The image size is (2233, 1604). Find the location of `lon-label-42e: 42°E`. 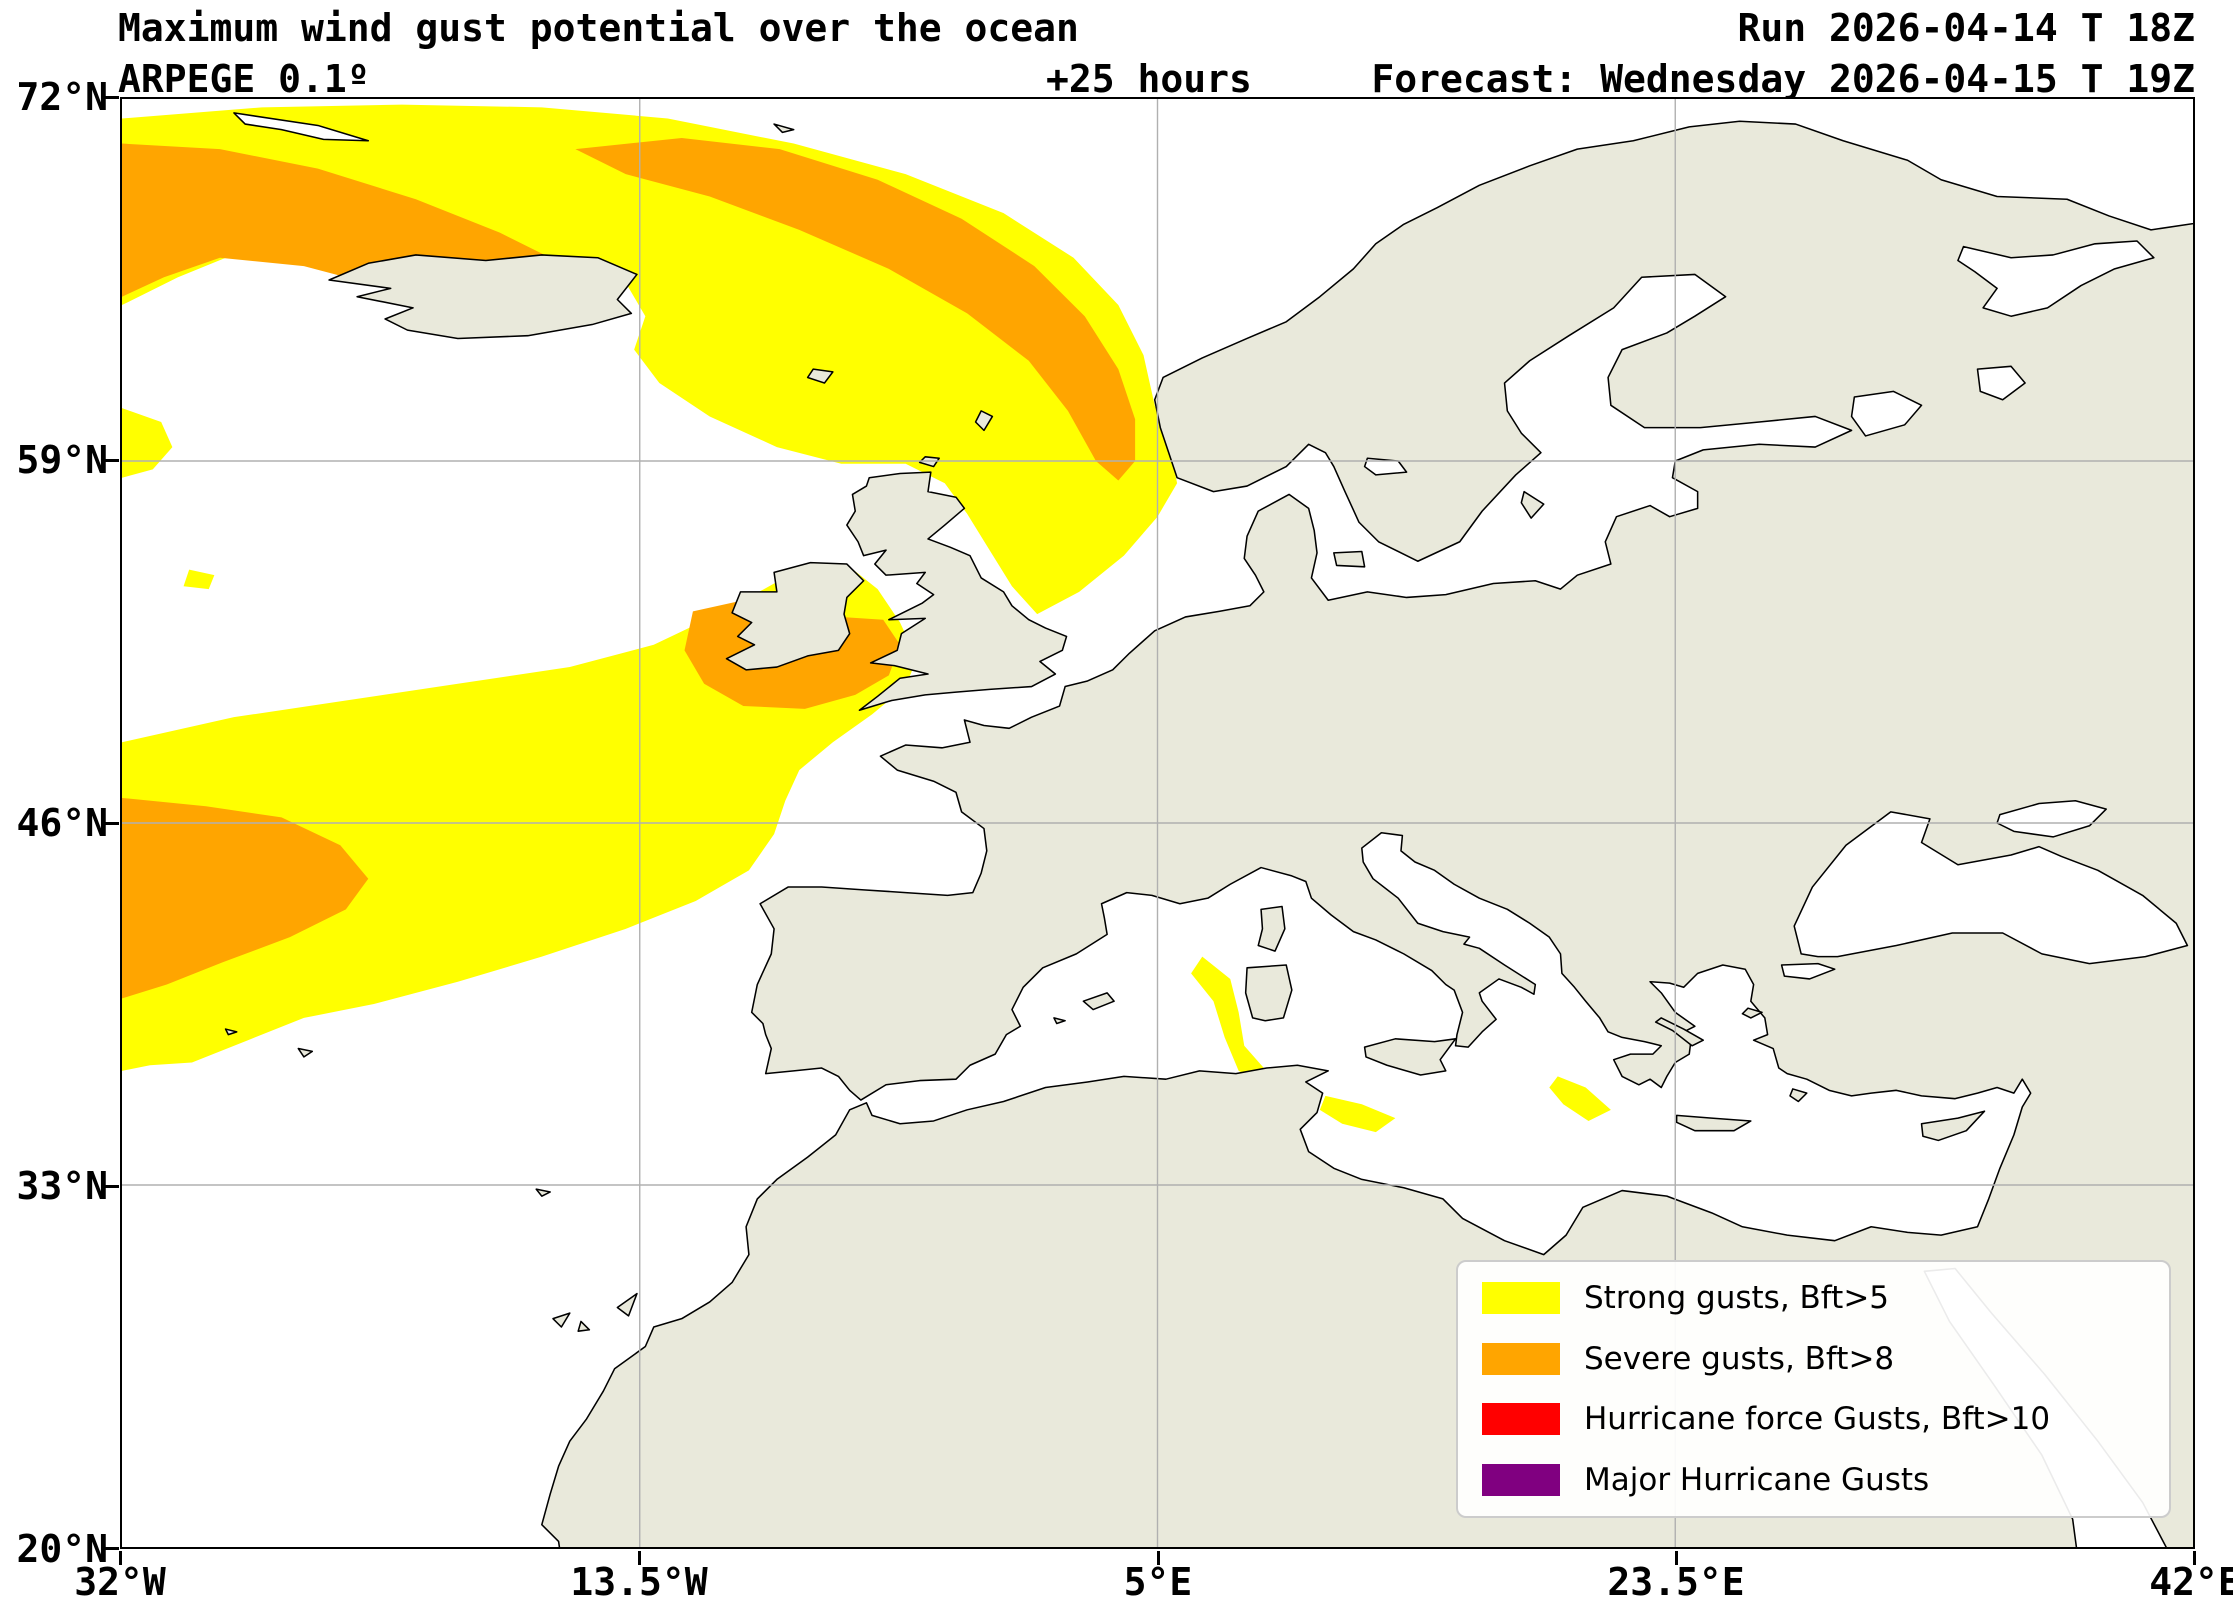

lon-label-42e: 42°E is located at coordinates (2191, 1582).